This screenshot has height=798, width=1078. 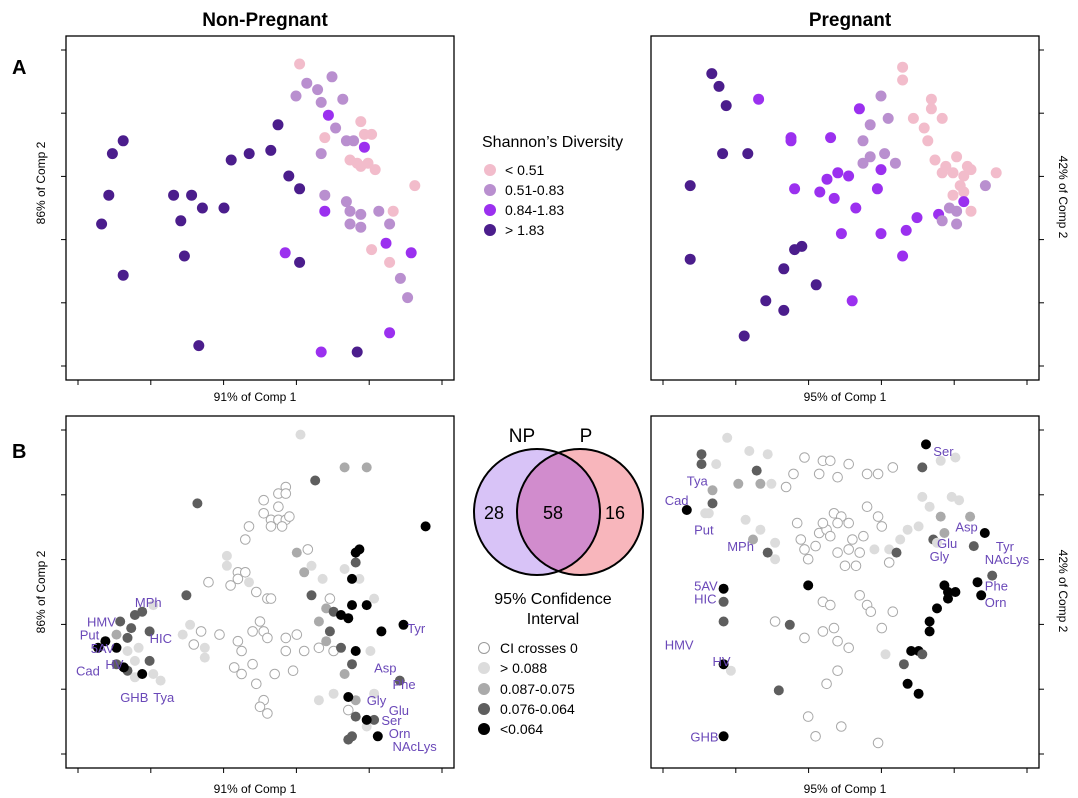 What do you see at coordinates (399, 710) in the screenshot?
I see `point-label: Glu` at bounding box center [399, 710].